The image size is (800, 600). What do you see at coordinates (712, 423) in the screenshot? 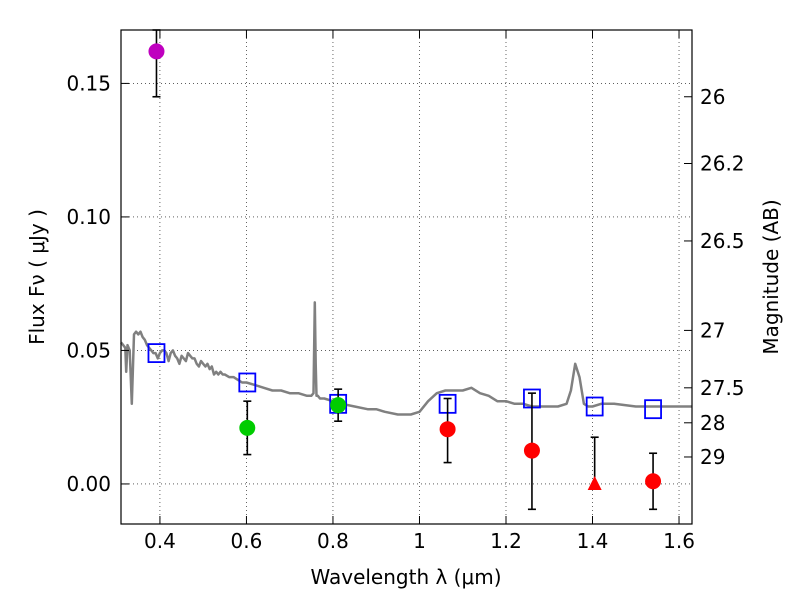
I see `mag-tick-label: 28` at bounding box center [712, 423].